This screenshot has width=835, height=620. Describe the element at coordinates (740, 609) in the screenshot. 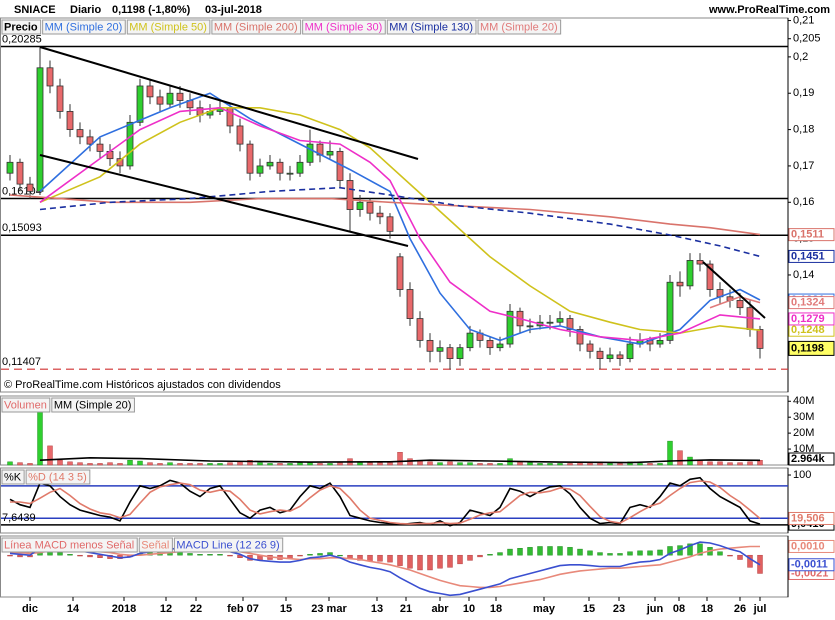

I see `x-tick-label: 26` at that location.